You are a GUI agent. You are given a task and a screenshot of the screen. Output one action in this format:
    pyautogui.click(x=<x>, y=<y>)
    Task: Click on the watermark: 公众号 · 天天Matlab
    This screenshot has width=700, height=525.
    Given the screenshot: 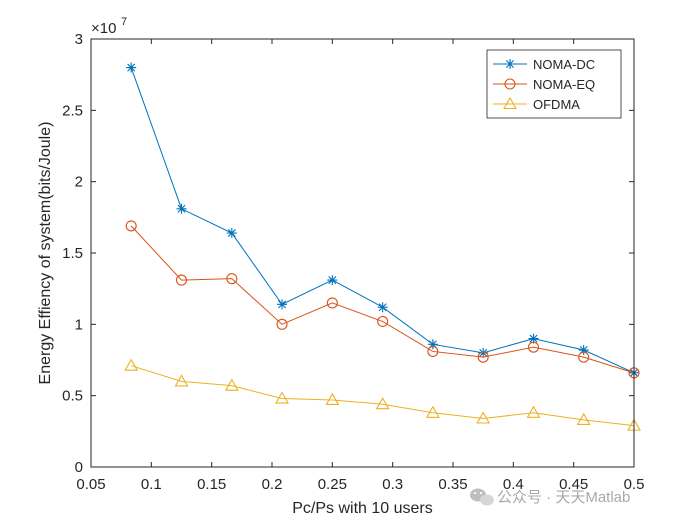 What is the action you would take?
    pyautogui.click(x=550, y=497)
    